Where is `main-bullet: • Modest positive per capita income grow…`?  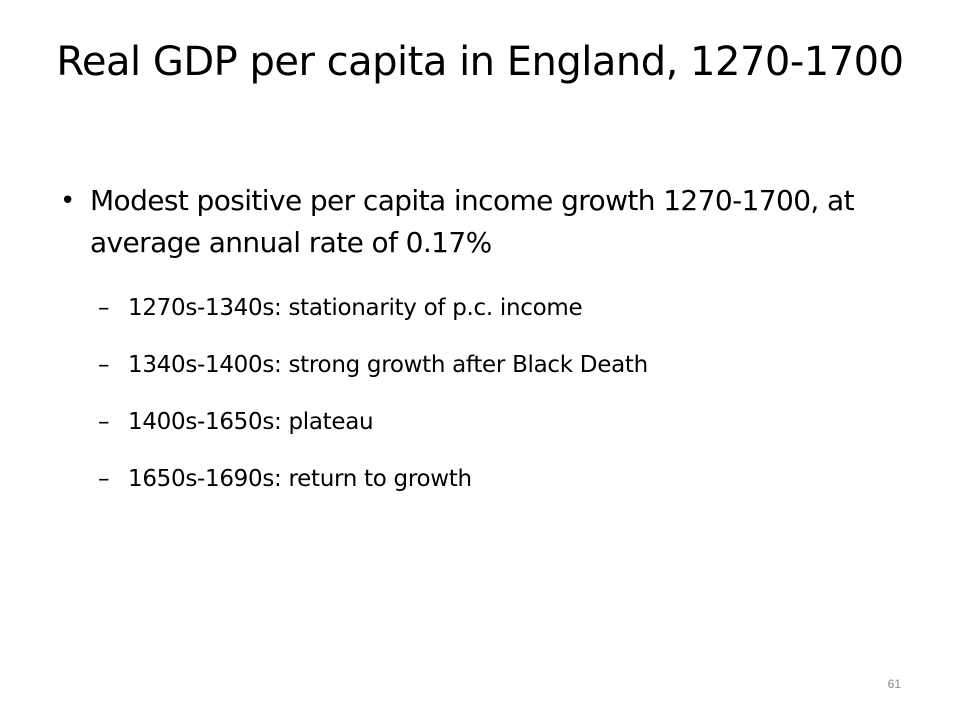
main-bullet: • Modest positive per capita income grow… is located at coordinates (470, 222).